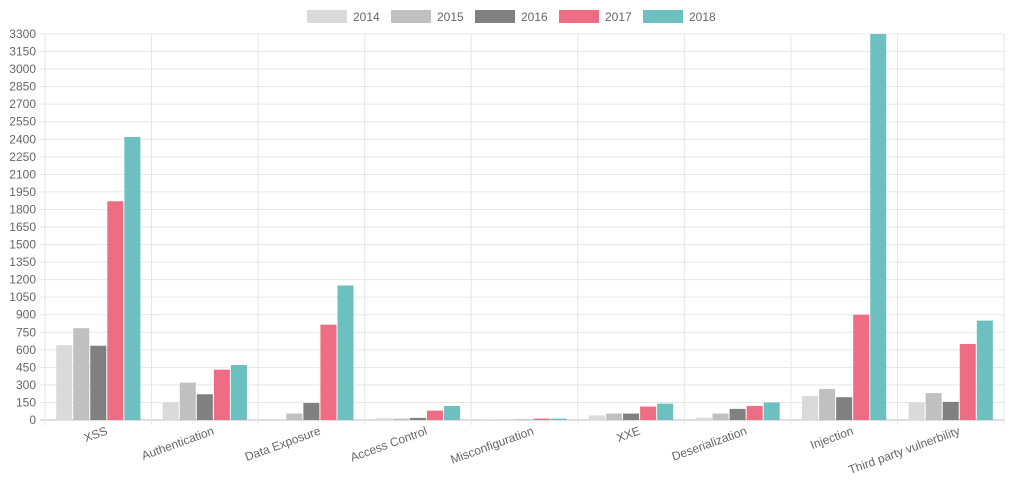 Image resolution: width=1024 pixels, height=498 pixels. Describe the element at coordinates (950, 410) in the screenshot. I see `bar-third-party-vulnerbility-2016` at that location.